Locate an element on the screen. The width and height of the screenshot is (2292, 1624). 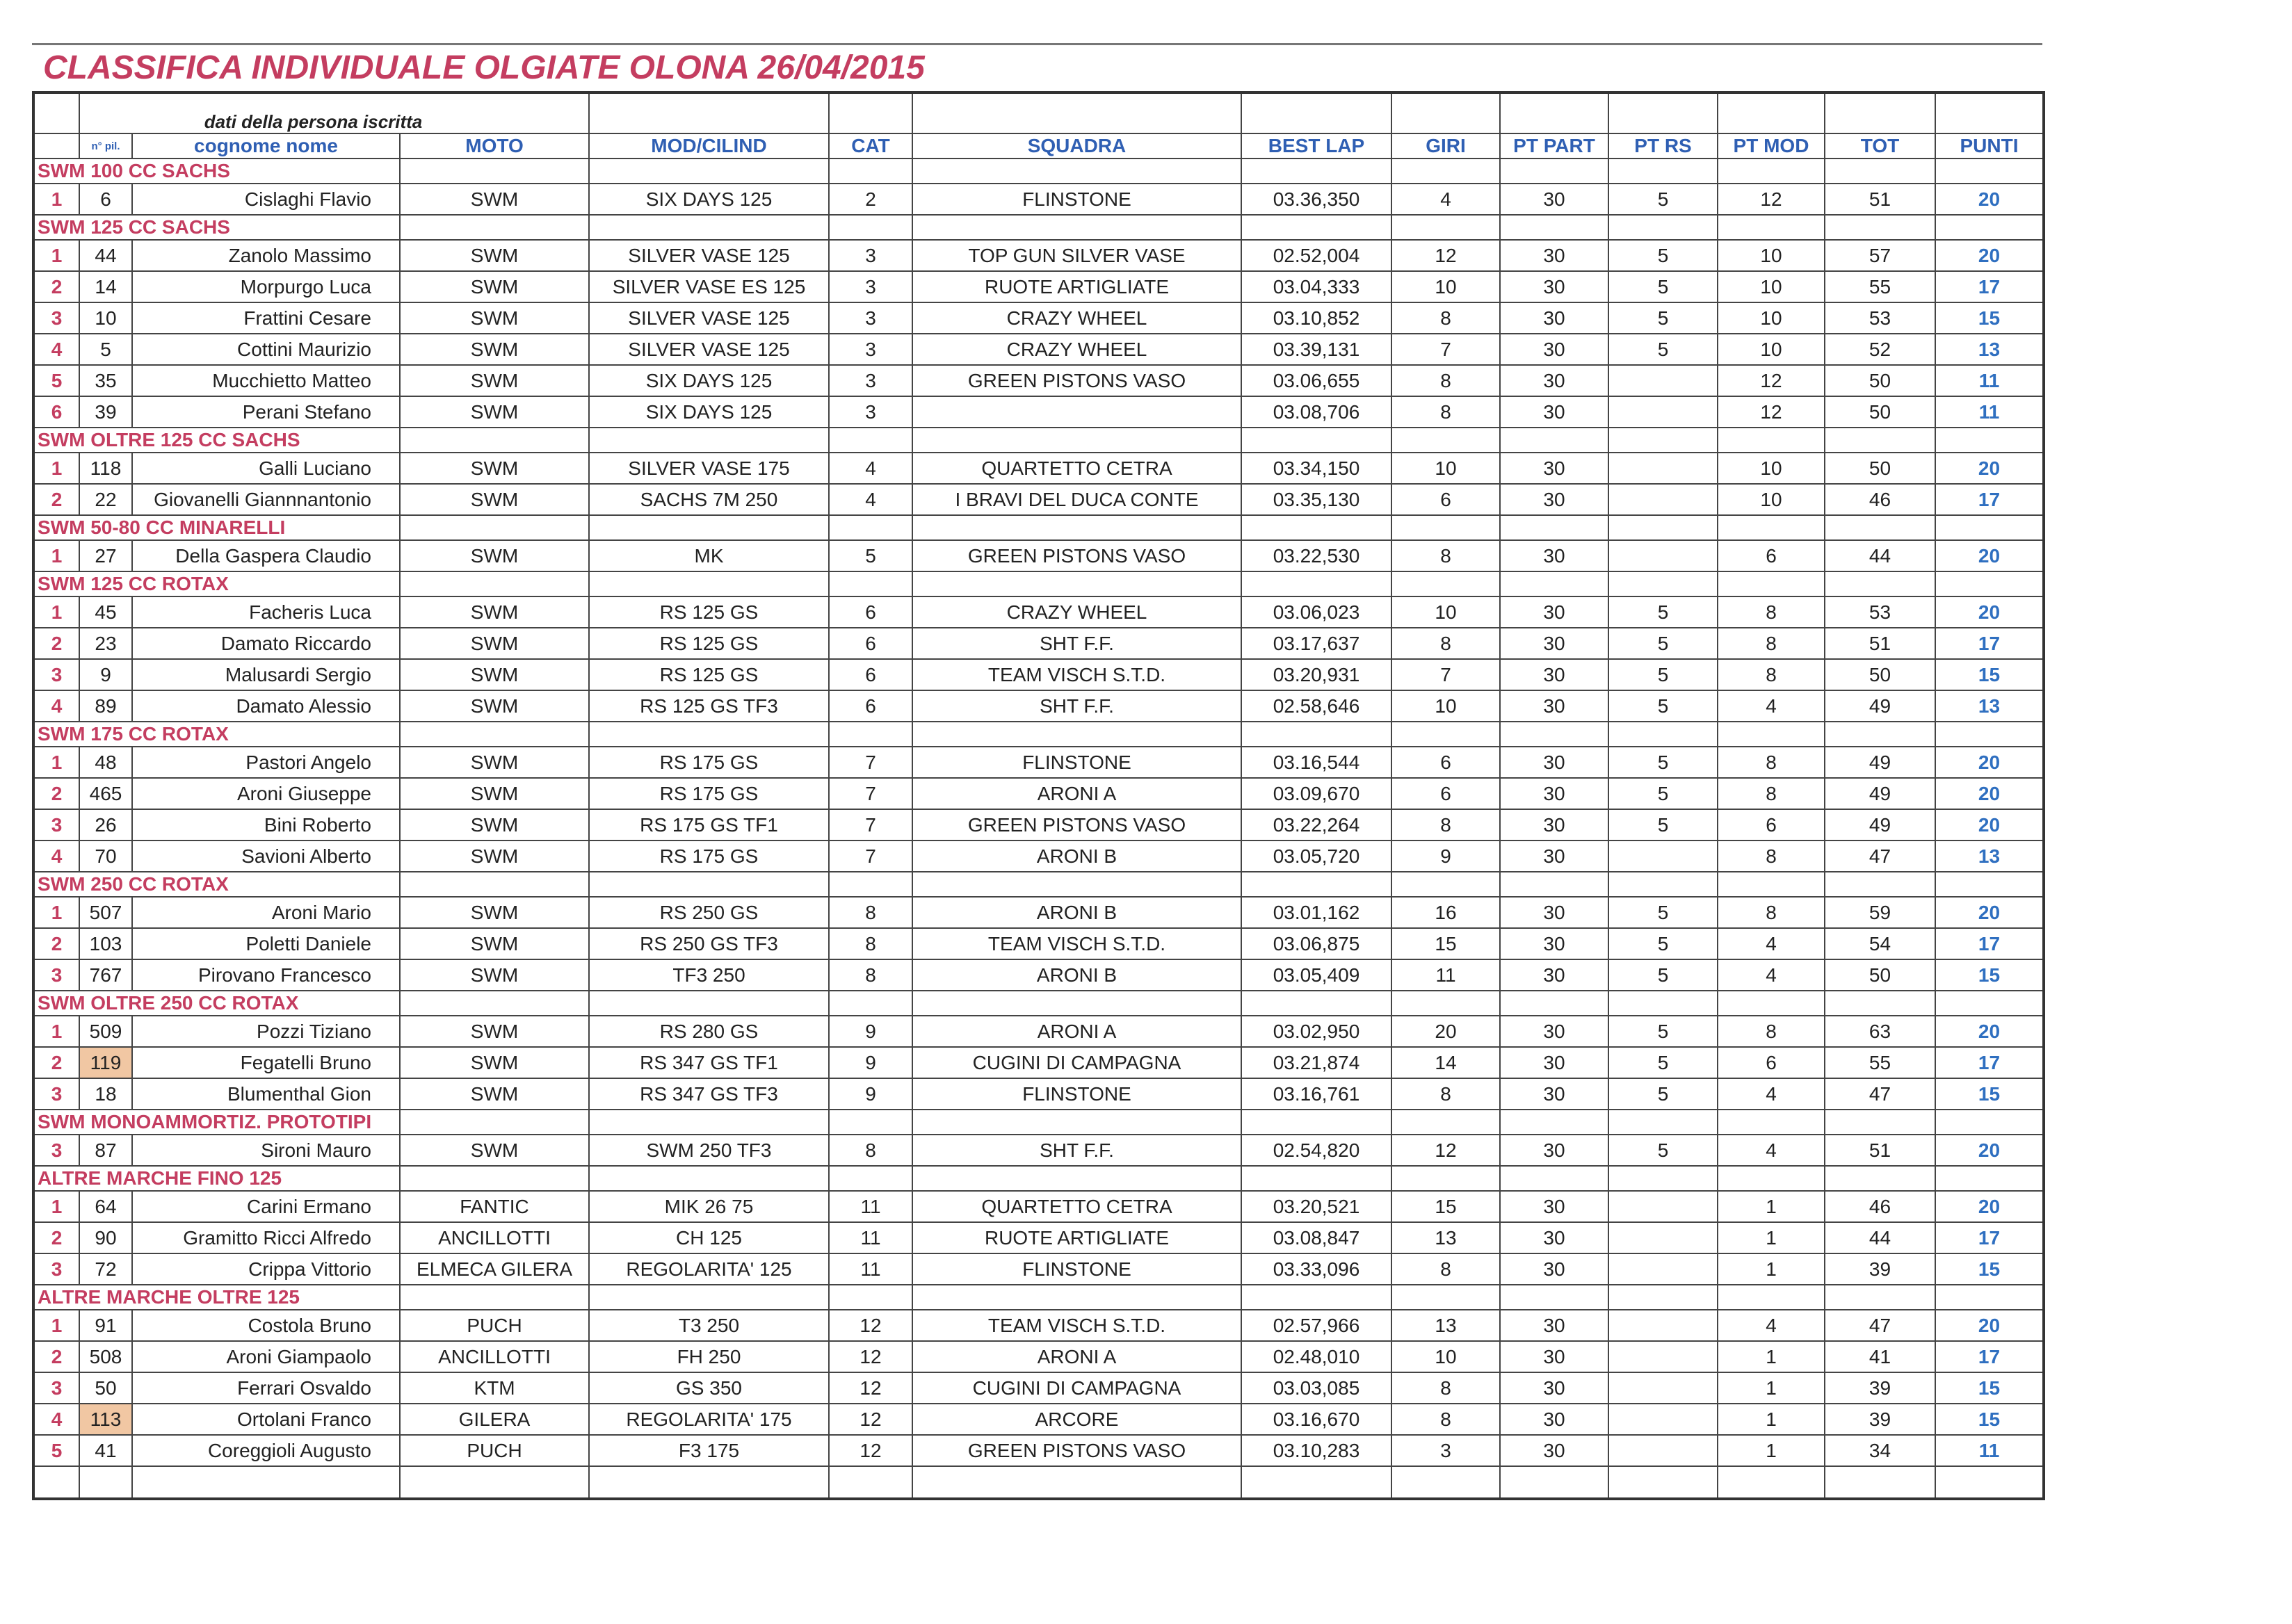
cell: 18 is located at coordinates (106, 1094).